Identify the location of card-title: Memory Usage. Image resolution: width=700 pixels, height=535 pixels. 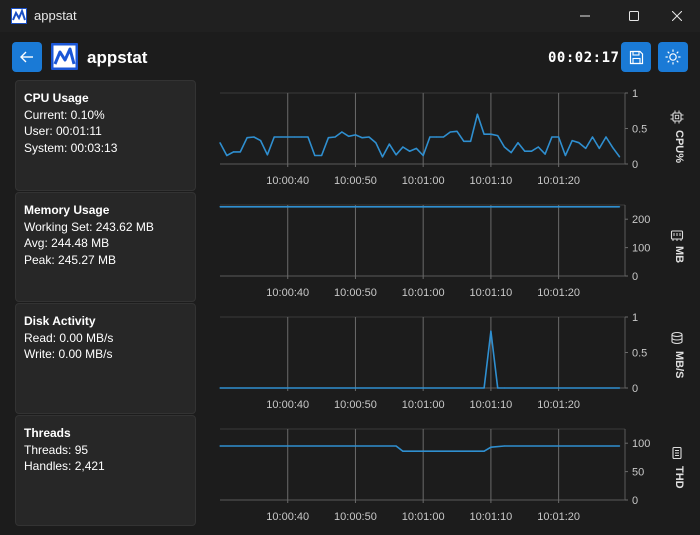
(67, 210).